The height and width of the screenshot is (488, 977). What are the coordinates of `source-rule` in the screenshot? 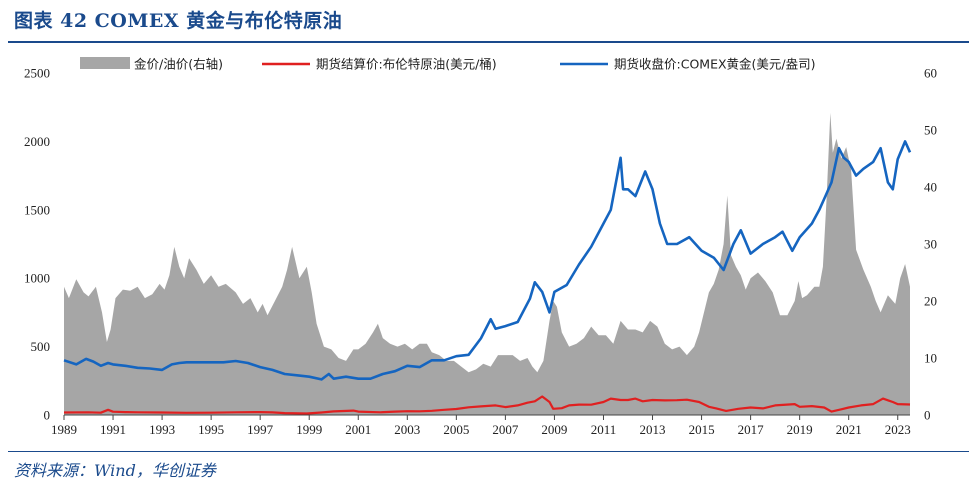 It's located at (488, 451).